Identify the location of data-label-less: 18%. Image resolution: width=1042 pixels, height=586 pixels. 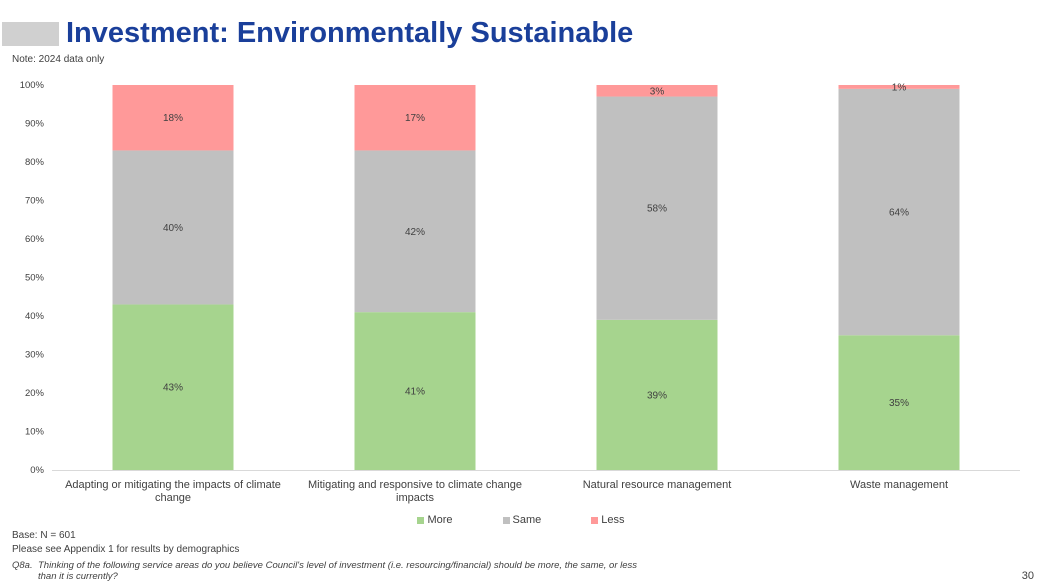
(173, 118).